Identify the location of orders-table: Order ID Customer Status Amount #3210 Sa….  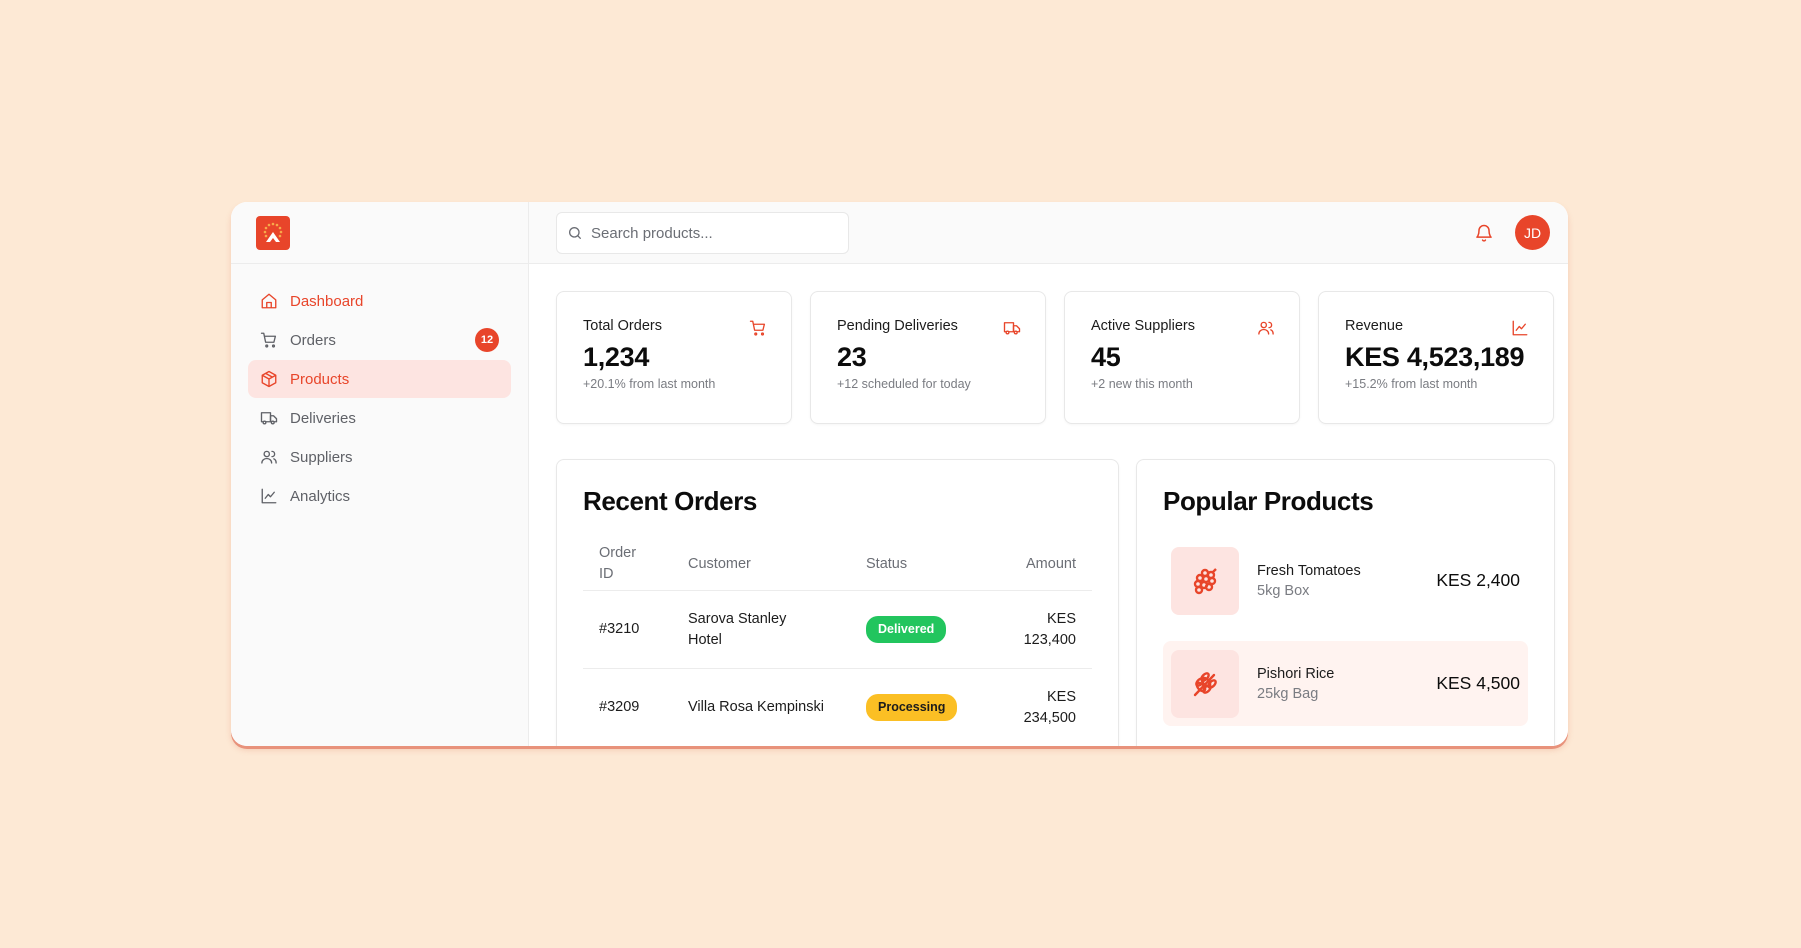
(837, 642).